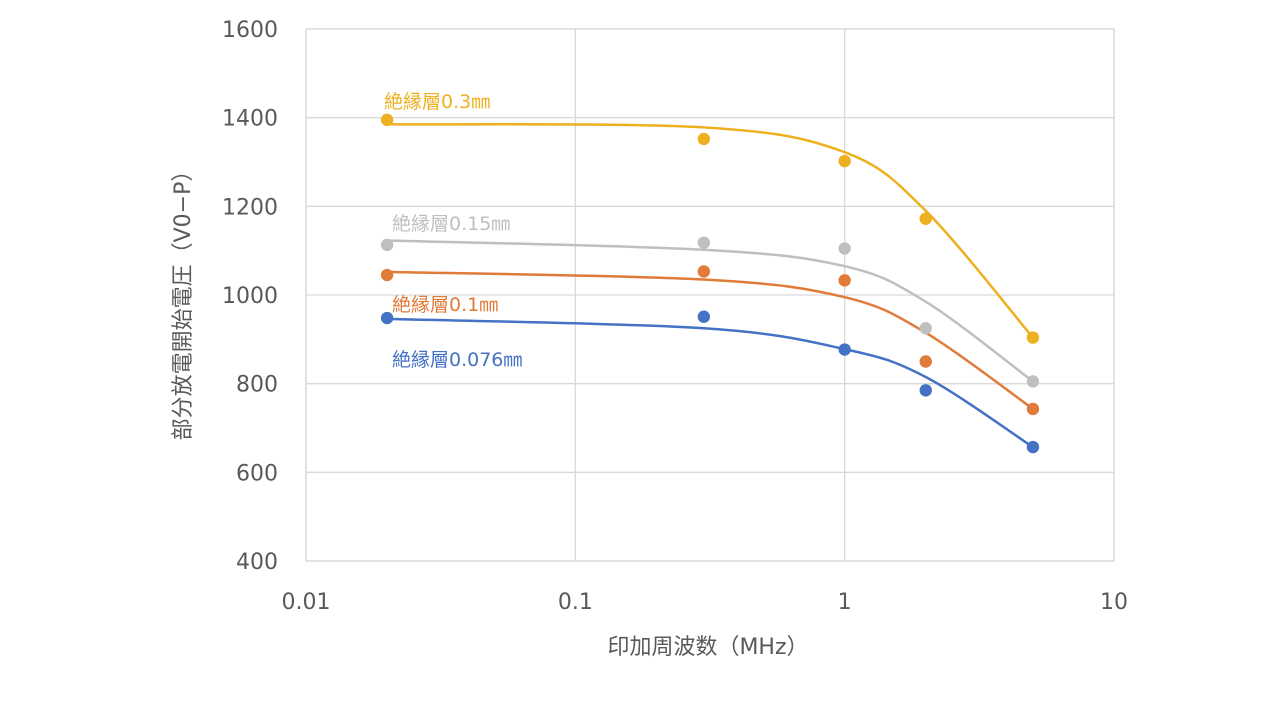  Describe the element at coordinates (250, 30) in the screenshot. I see `y-tick-label: 1600` at that location.